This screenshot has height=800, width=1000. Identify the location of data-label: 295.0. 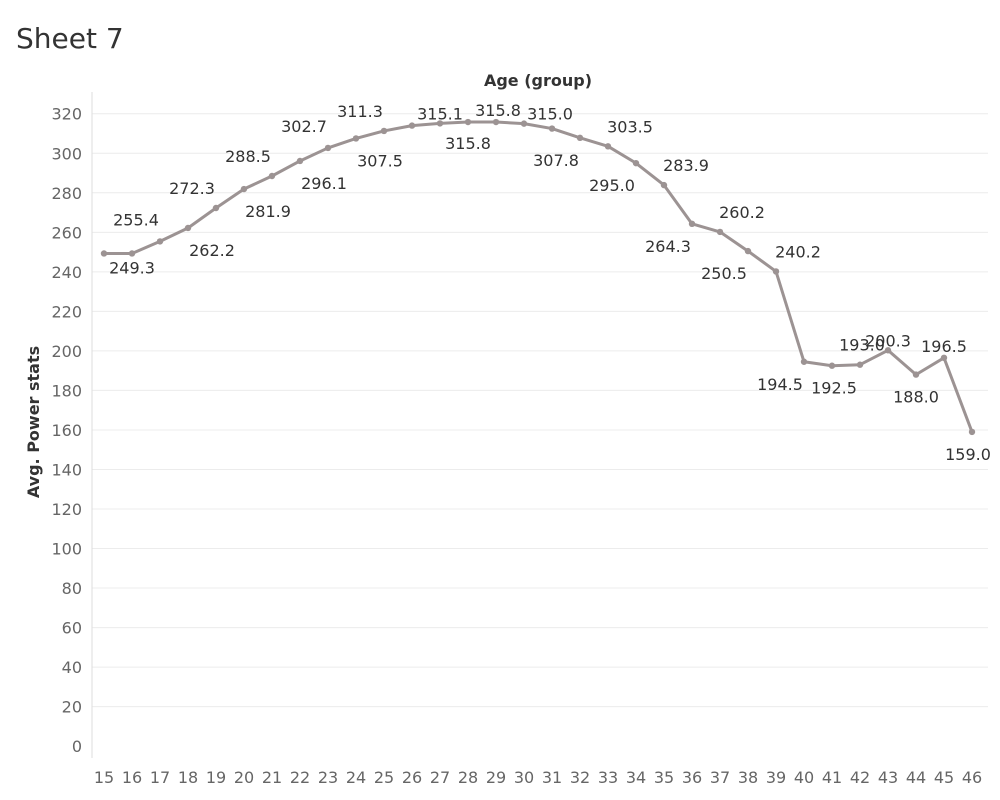
(612, 185).